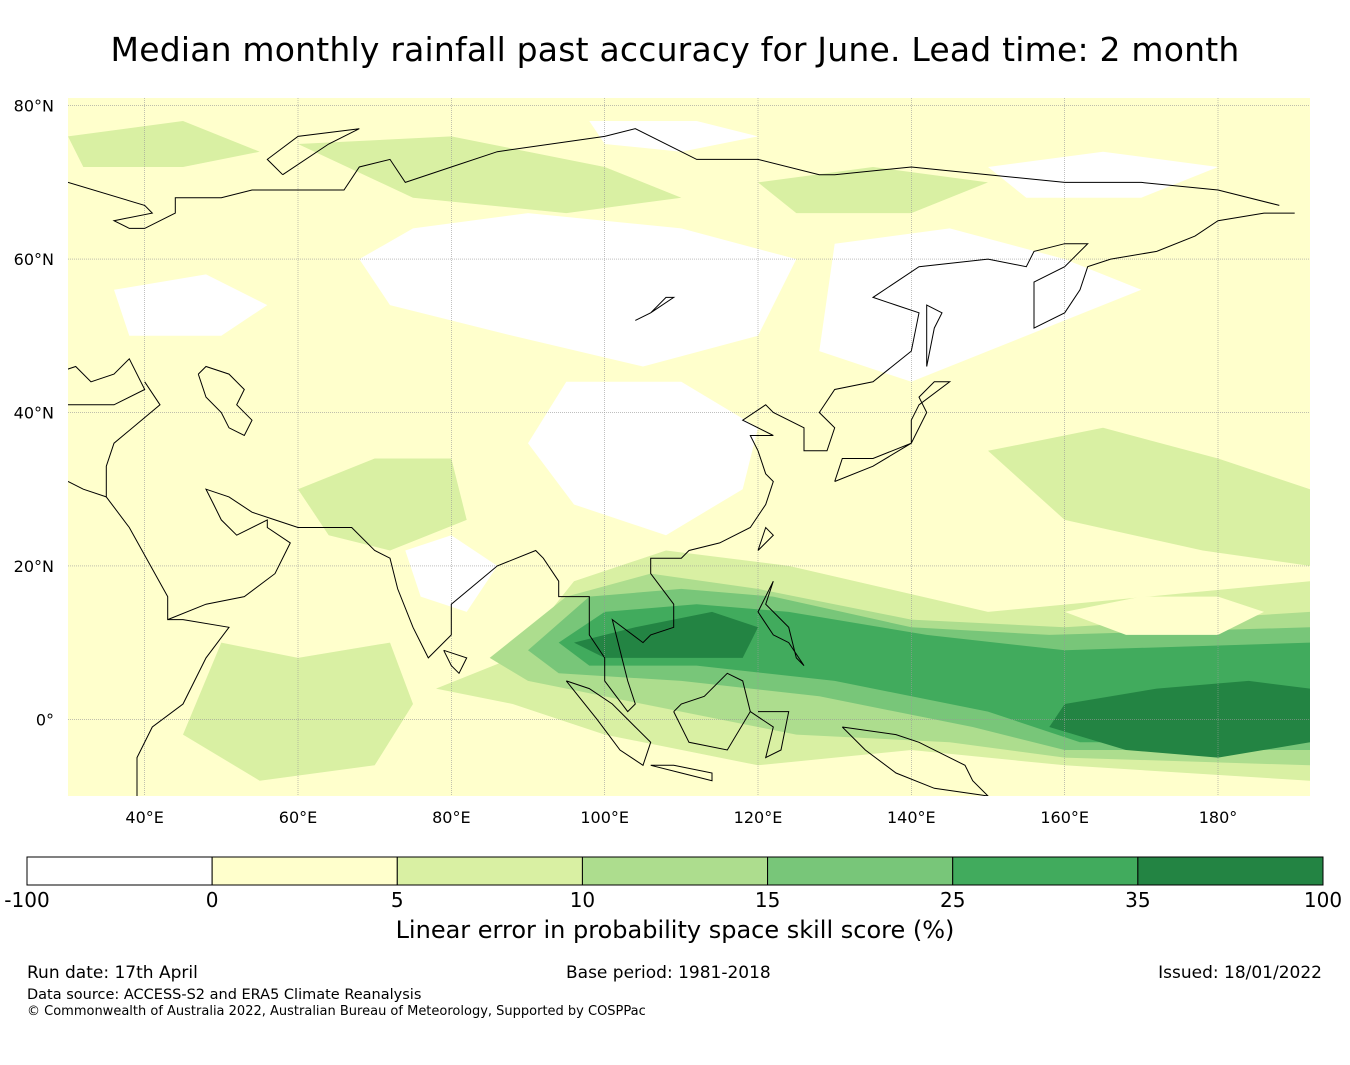 The image size is (1350, 1065). What do you see at coordinates (681, 817) in the screenshot?
I see `longitude-labels: 40°E 60°E 80°E 100°E 120°E 140°E 160°E 180°` at bounding box center [681, 817].